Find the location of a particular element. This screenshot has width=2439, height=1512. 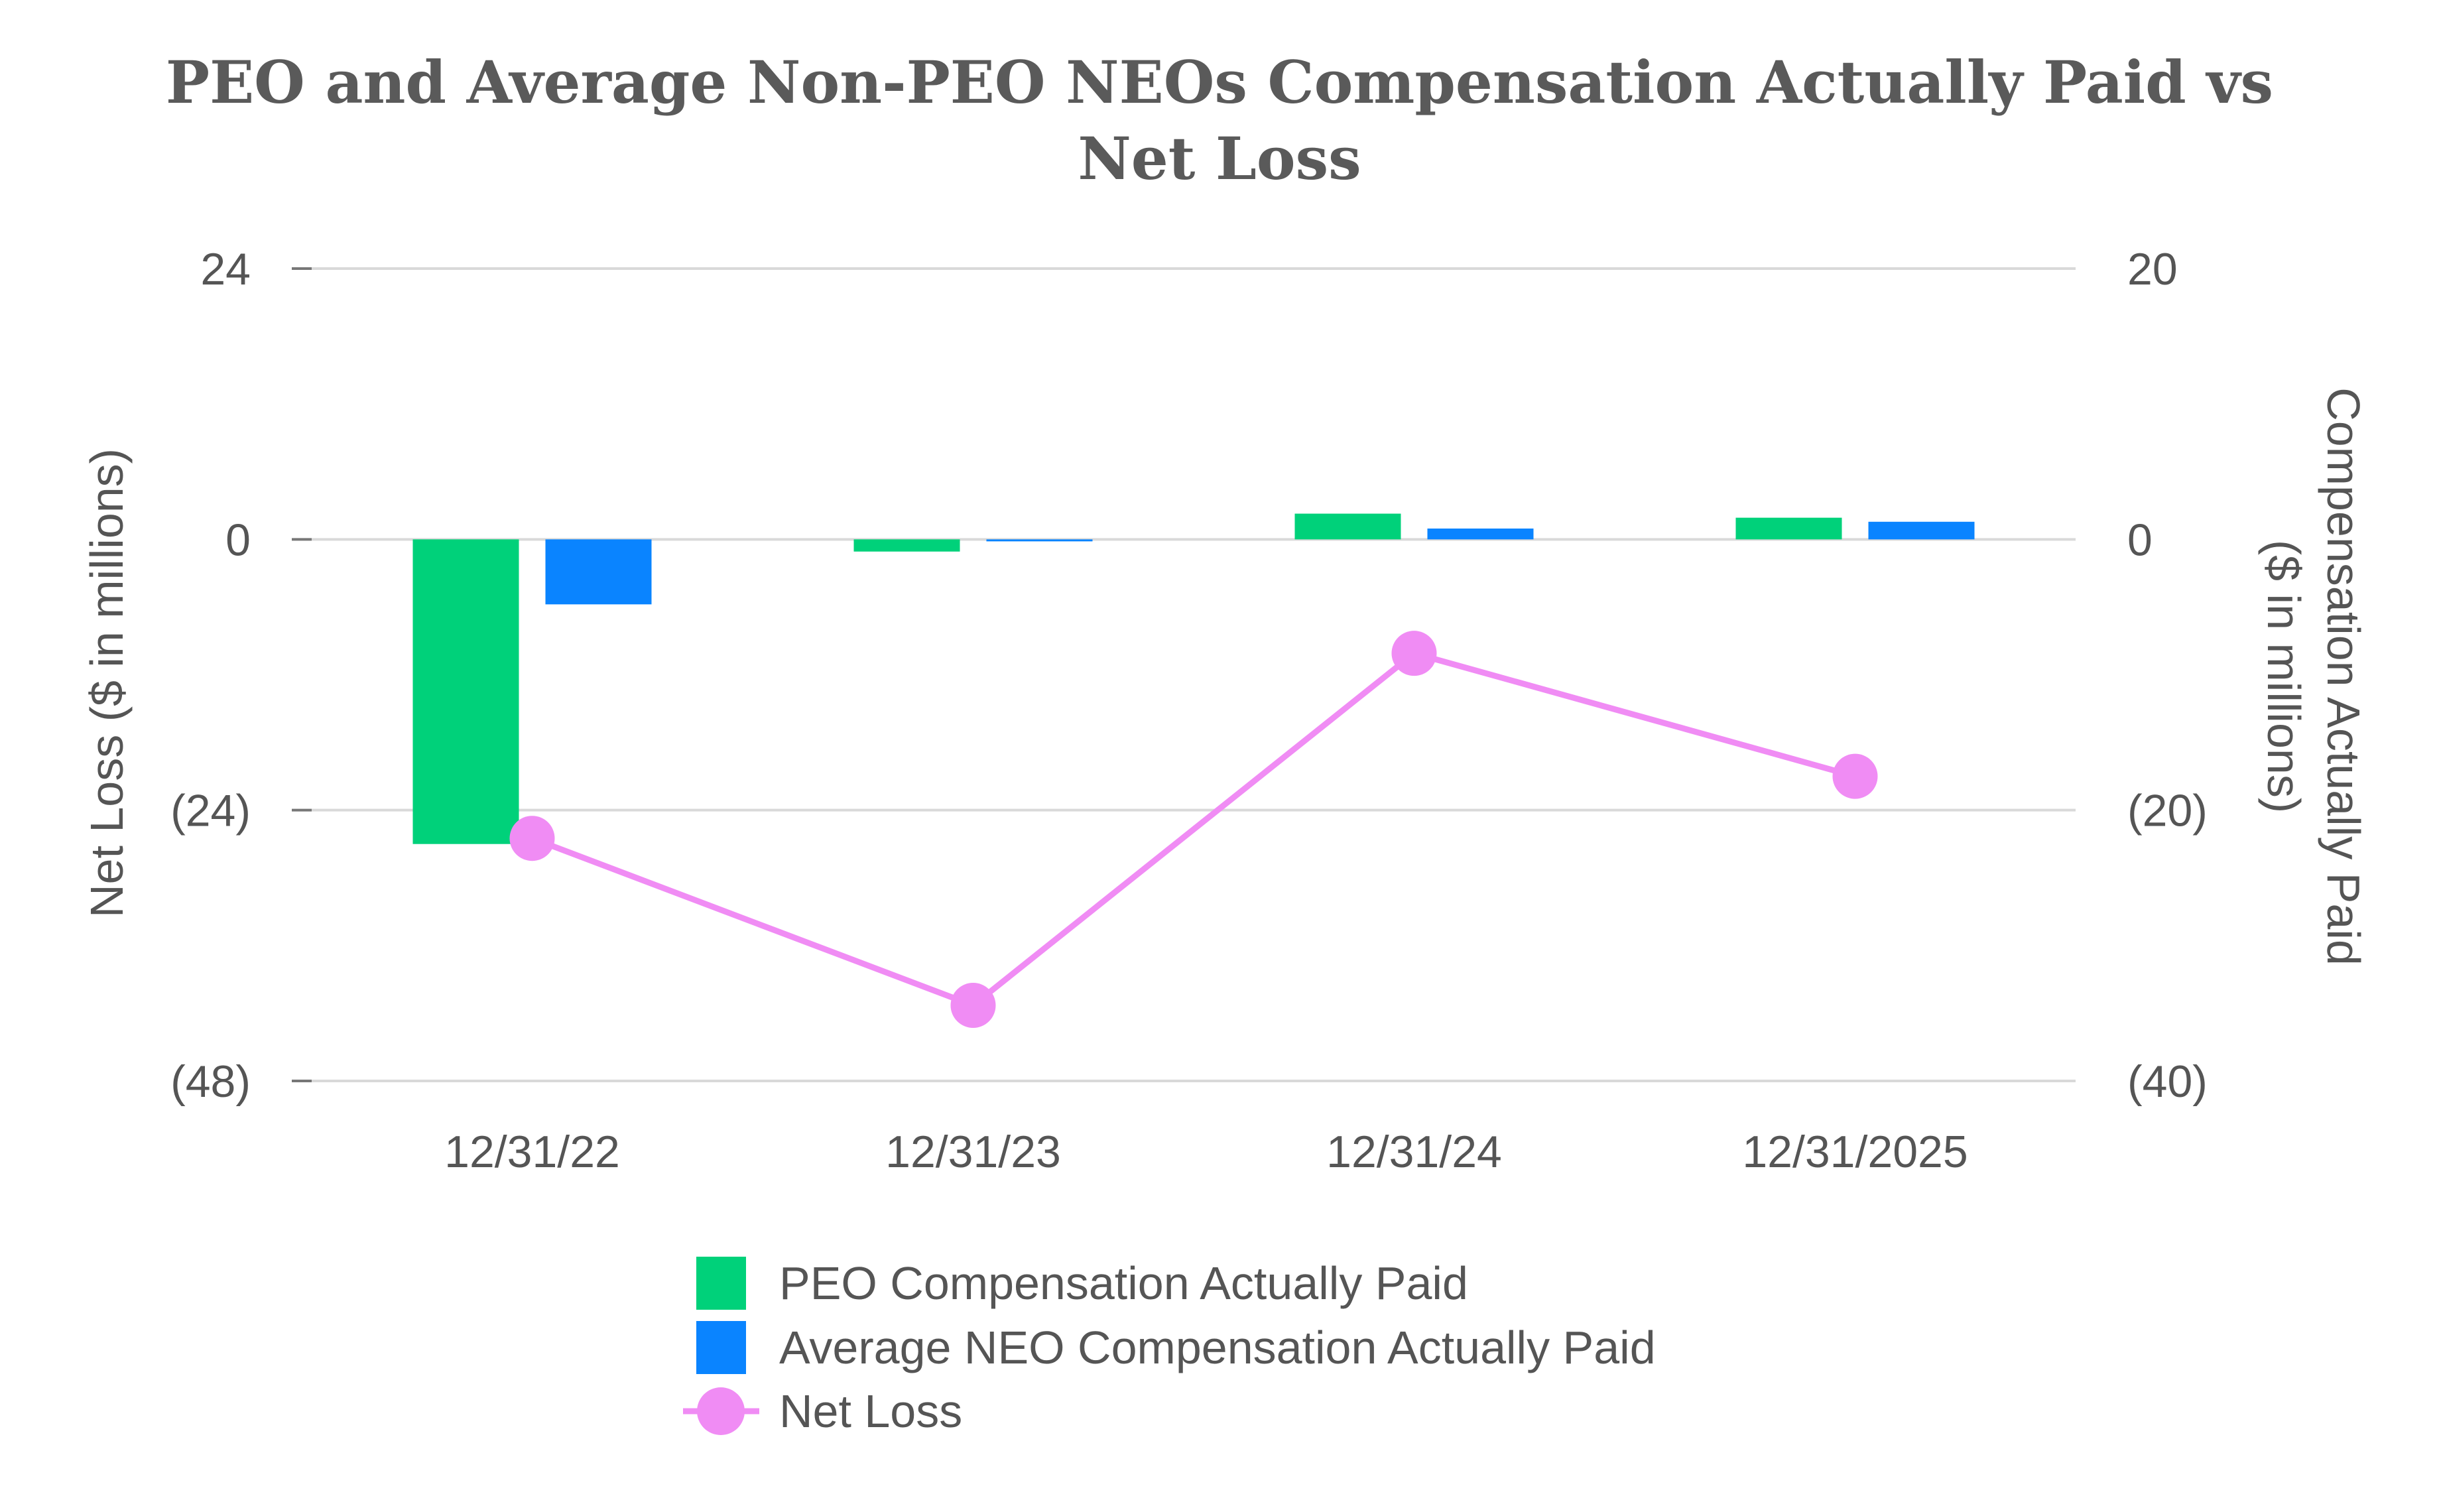

left-axis-ticks: 24 0 (24) (48) is located at coordinates (241, 675).